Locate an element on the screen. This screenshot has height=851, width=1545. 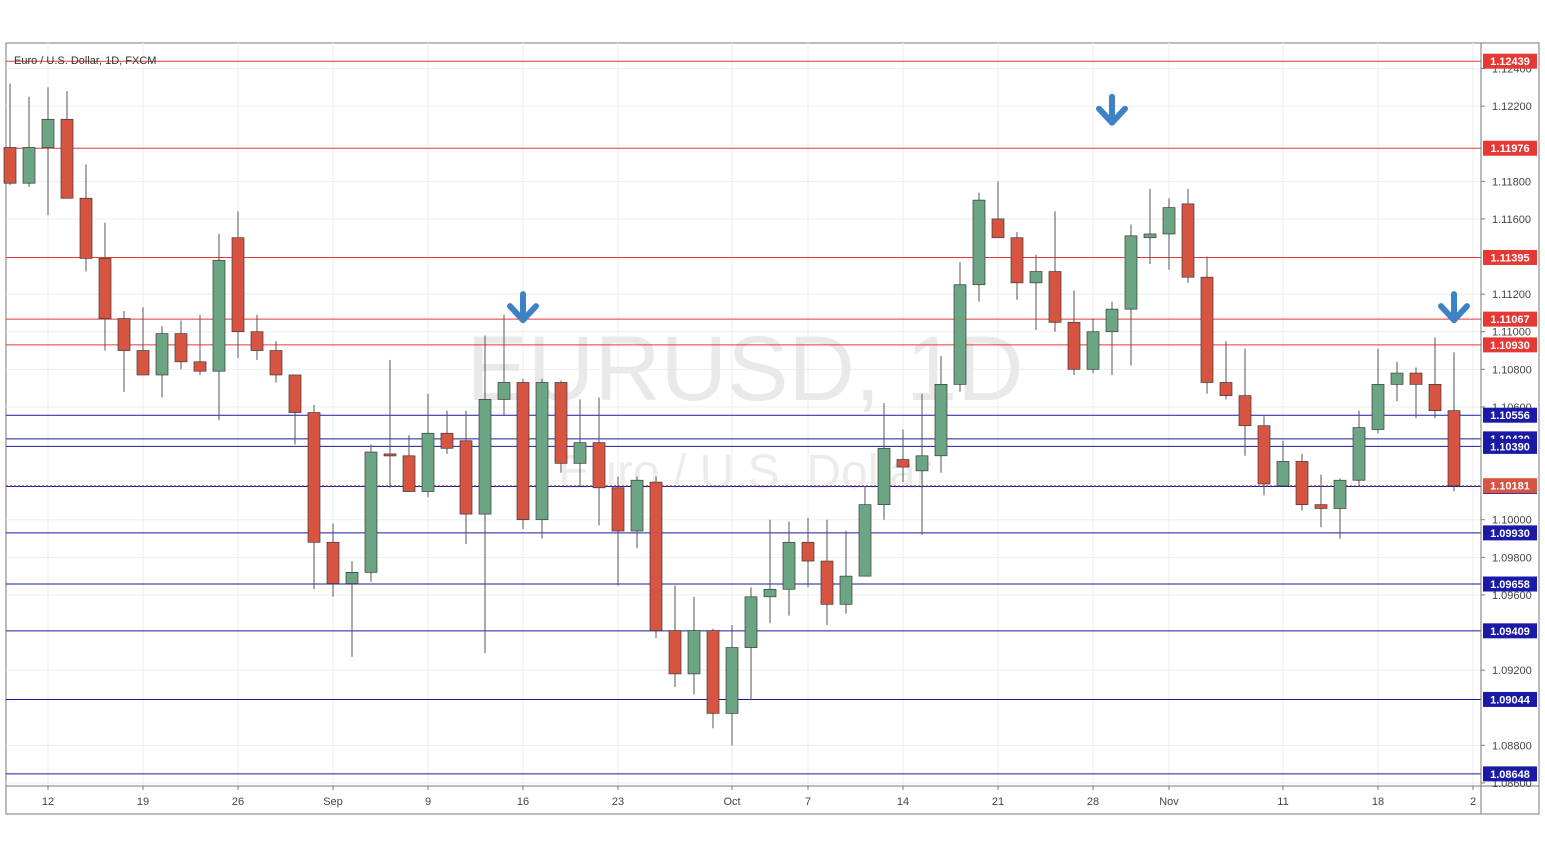
x-tick-label: Oct is located at coordinates (731, 802).